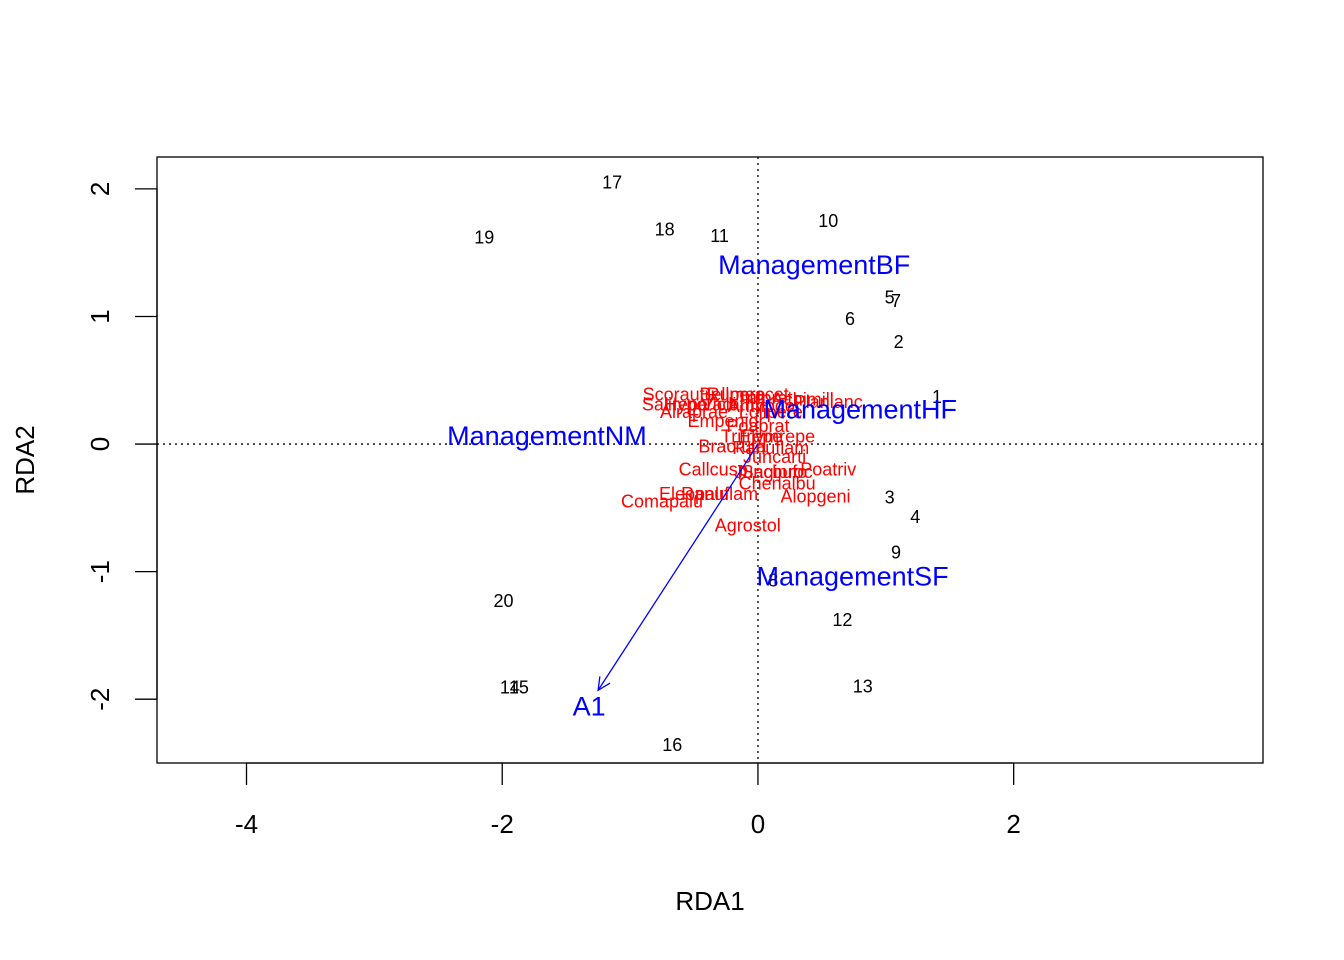  What do you see at coordinates (732, 394) in the screenshot?
I see `species-label: Bellpere` at bounding box center [732, 394].